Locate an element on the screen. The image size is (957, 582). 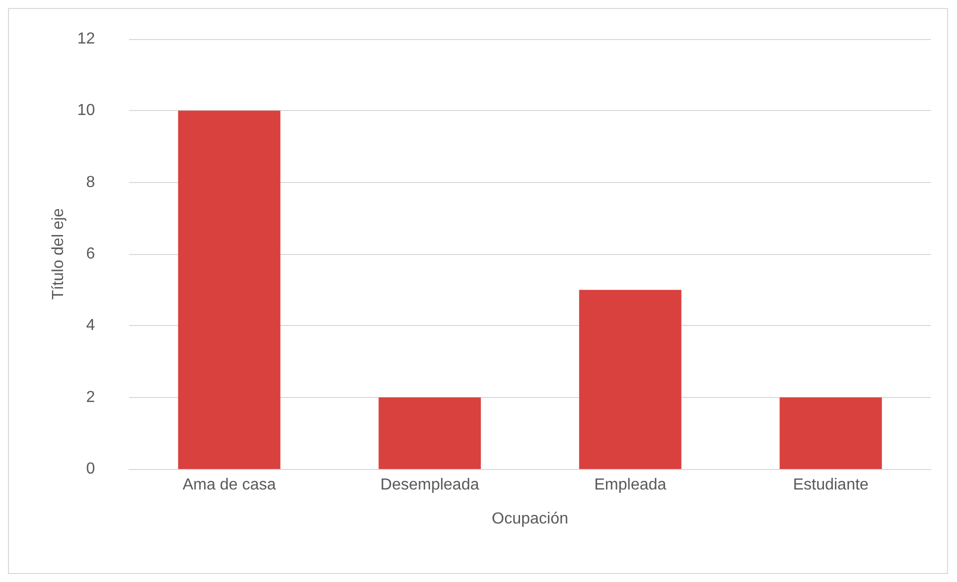
y-tick-label: 10 is located at coordinates (86, 111).